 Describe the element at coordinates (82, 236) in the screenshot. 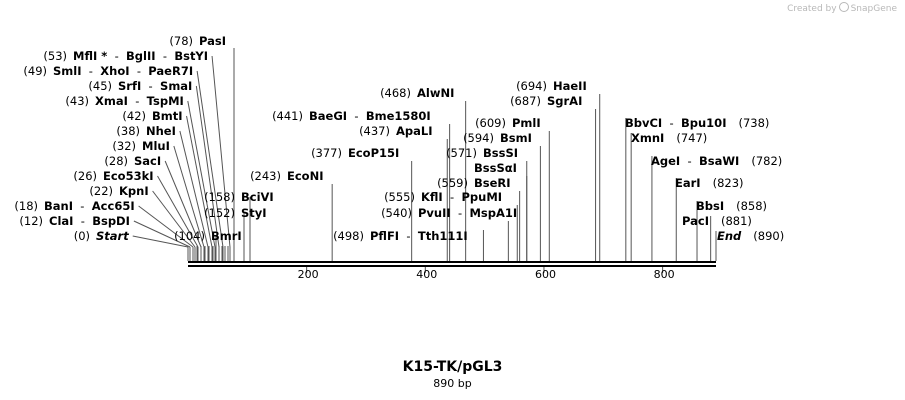

I see `site-position: (0)` at that location.